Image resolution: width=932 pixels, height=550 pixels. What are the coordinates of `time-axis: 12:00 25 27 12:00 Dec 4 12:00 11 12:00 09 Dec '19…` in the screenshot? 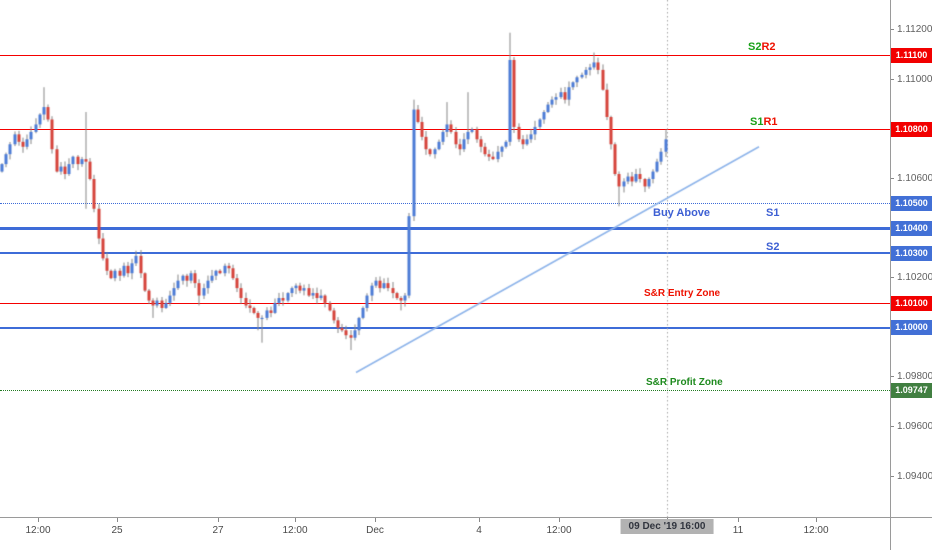 It's located at (466, 534).